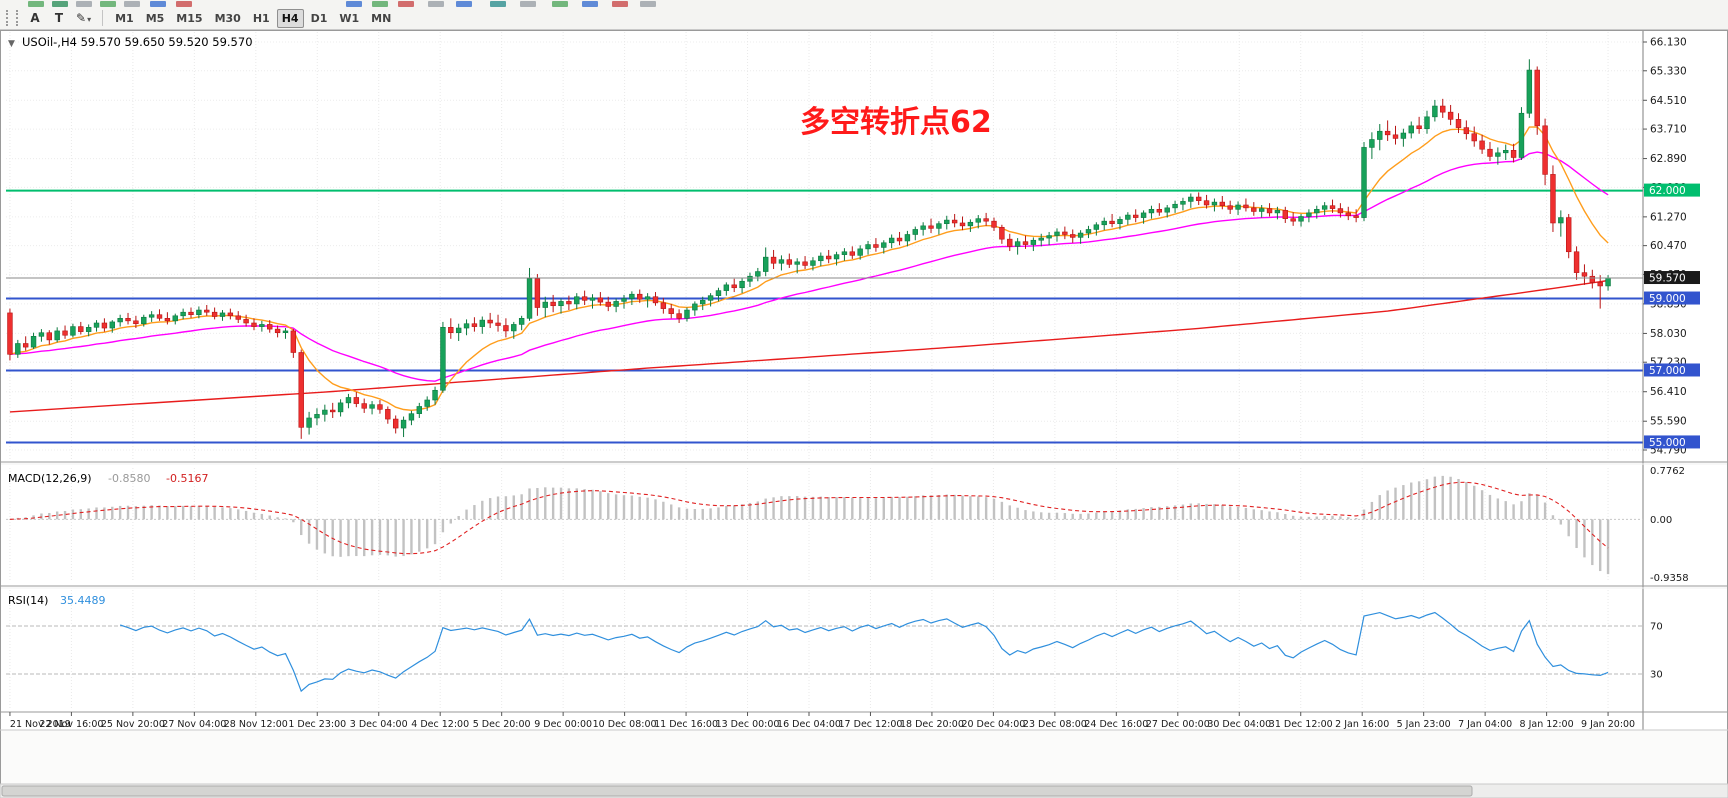  What do you see at coordinates (748, 724) in the screenshot?
I see `svg-text: 13 Dec 00:00` at bounding box center [748, 724].